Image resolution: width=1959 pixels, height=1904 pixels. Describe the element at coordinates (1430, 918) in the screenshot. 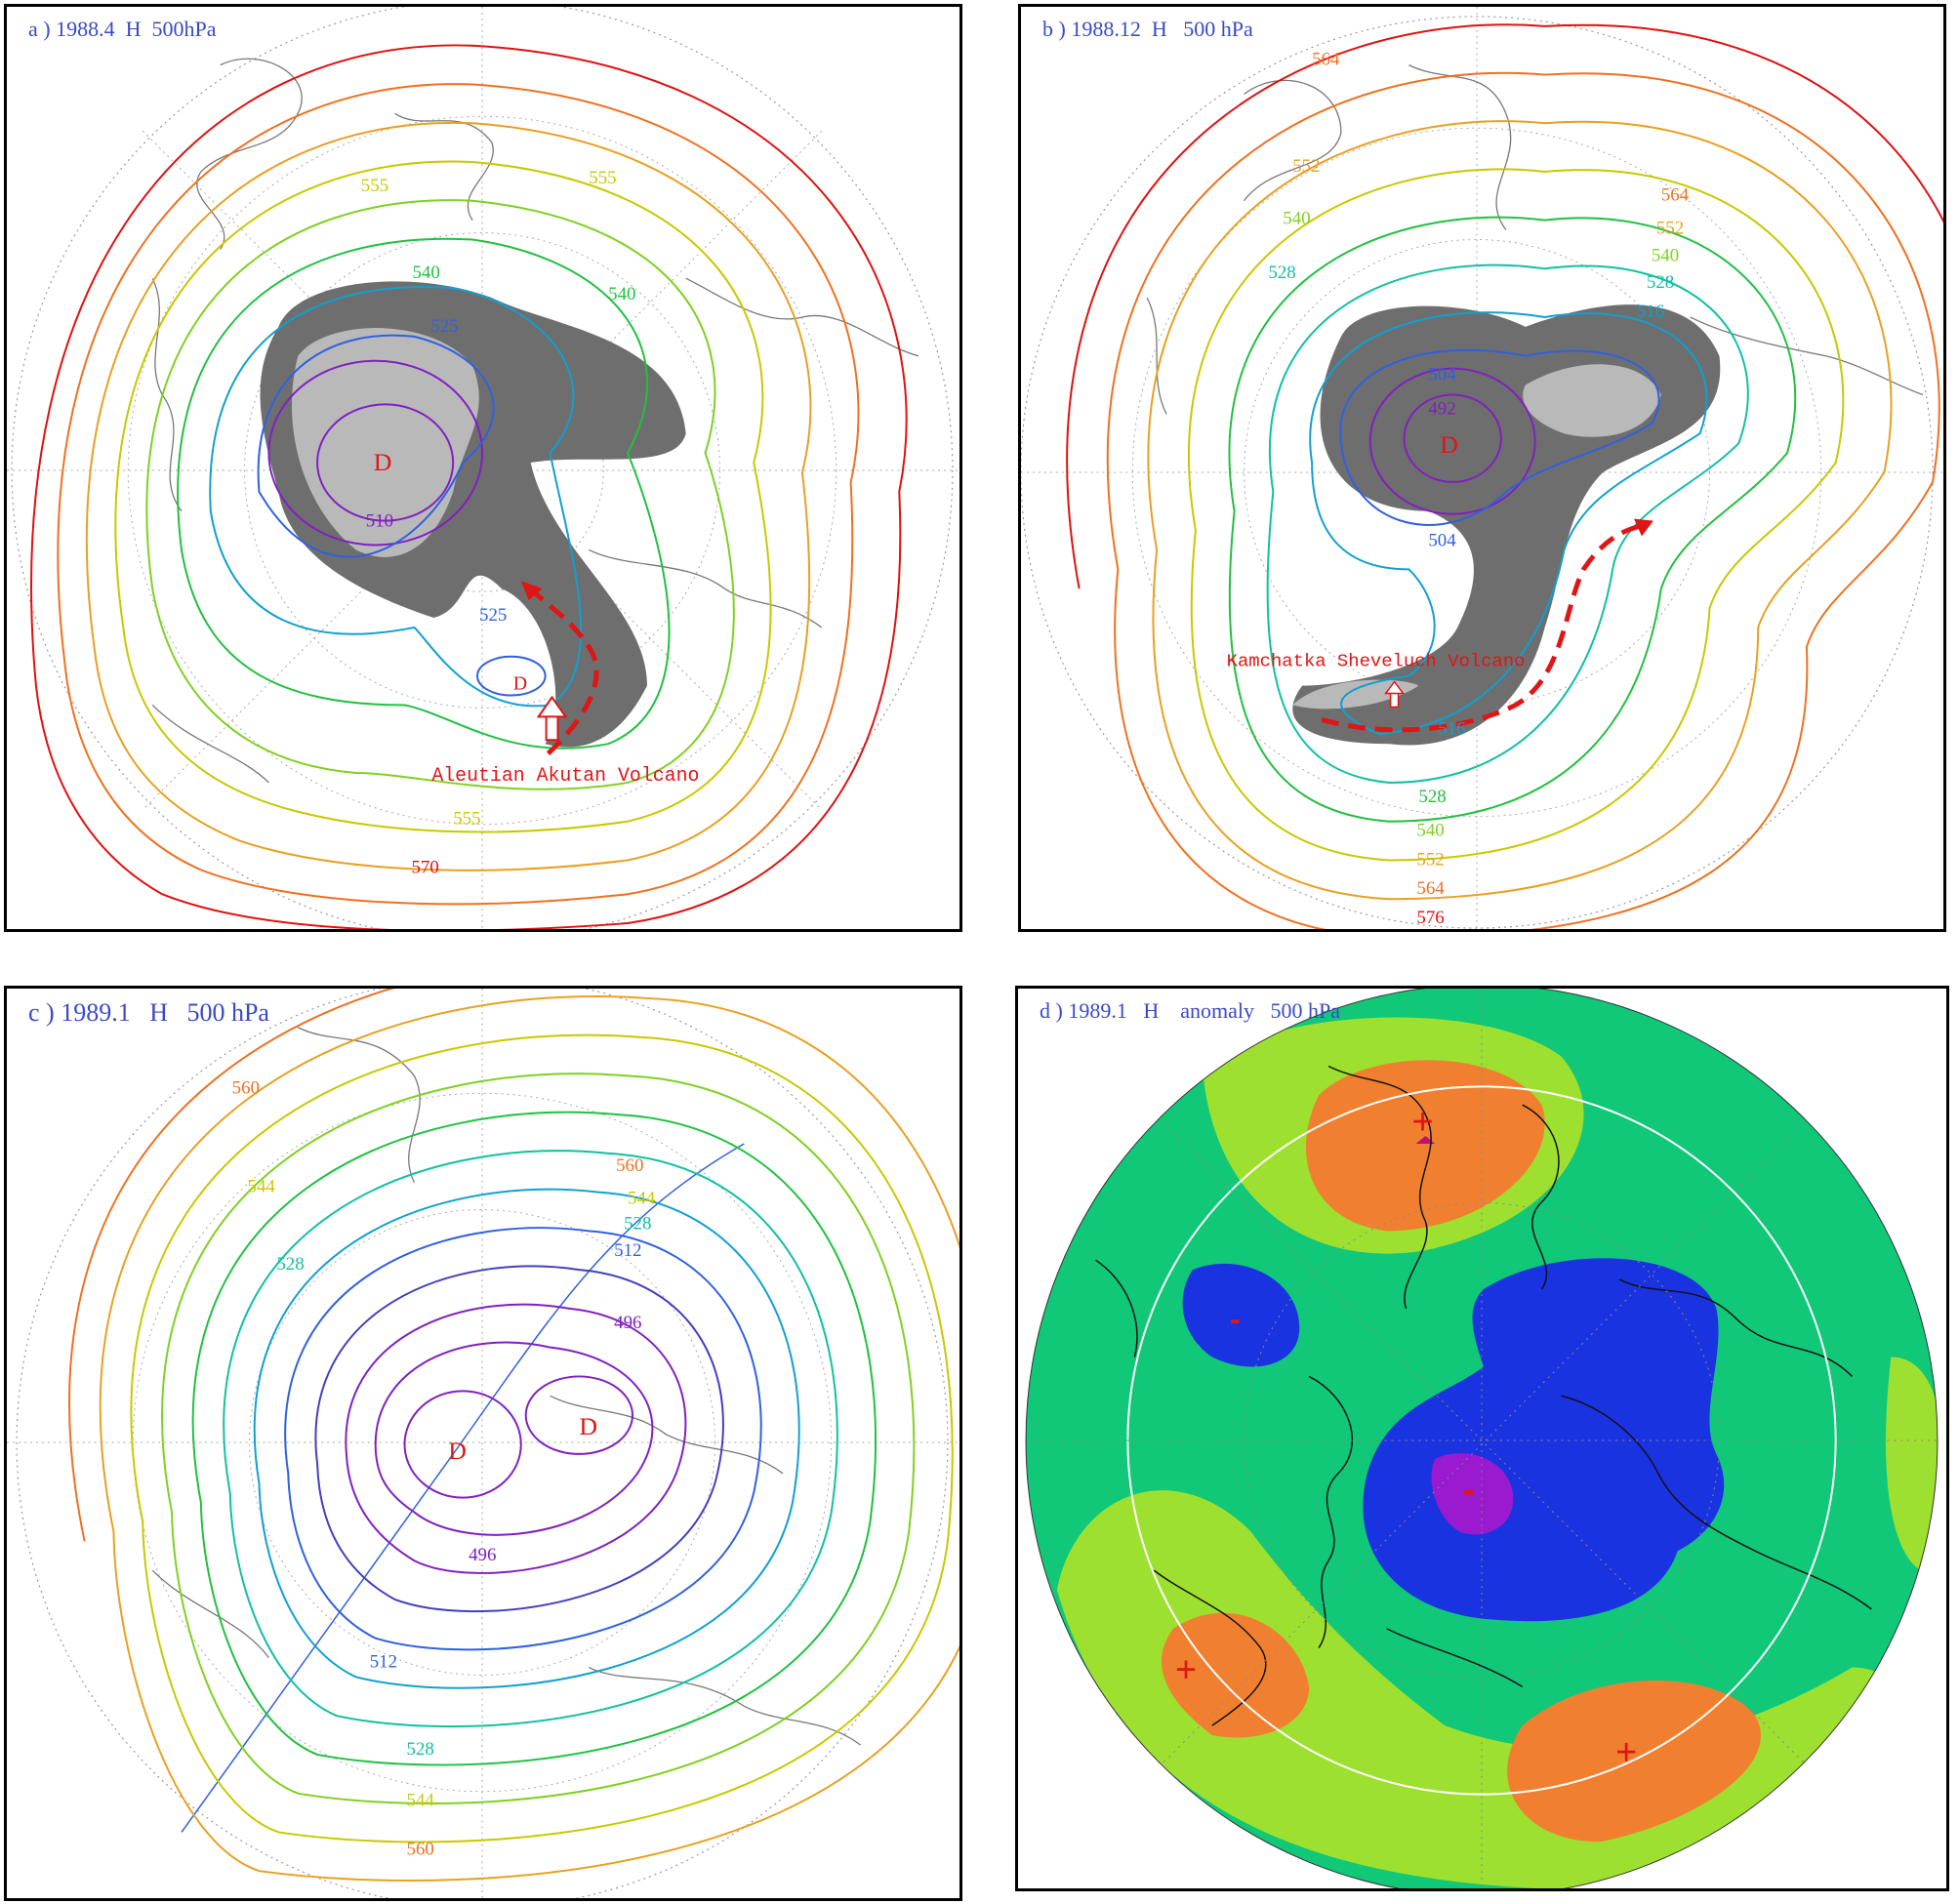

I see `contour-label: 576` at that location.